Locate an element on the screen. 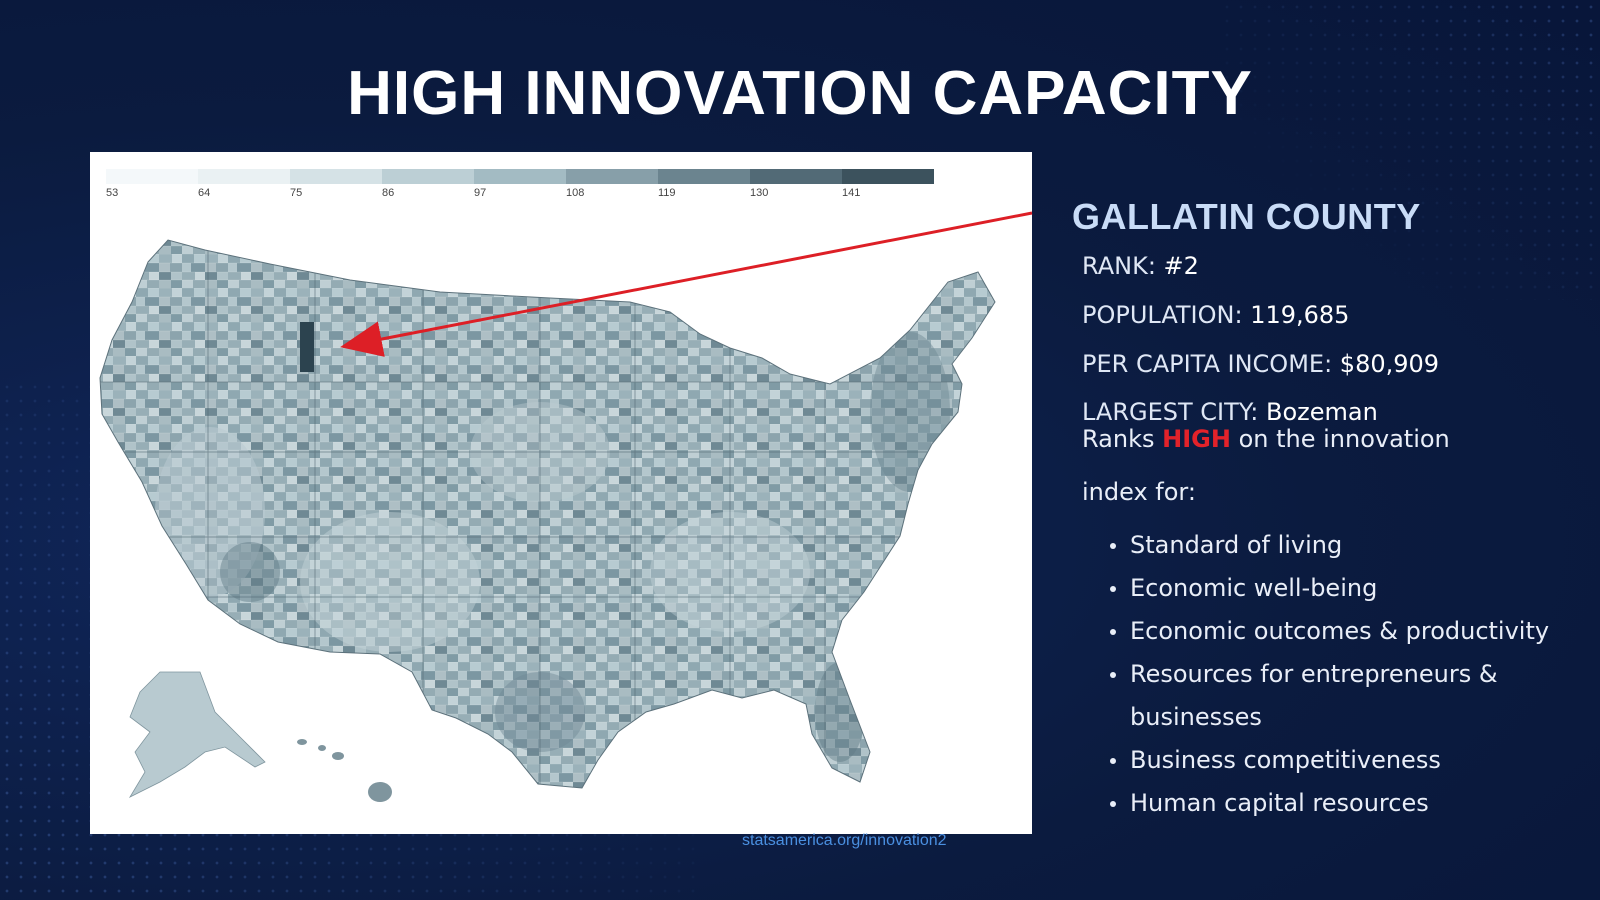  population-label: POPULATION: is located at coordinates (1162, 314).